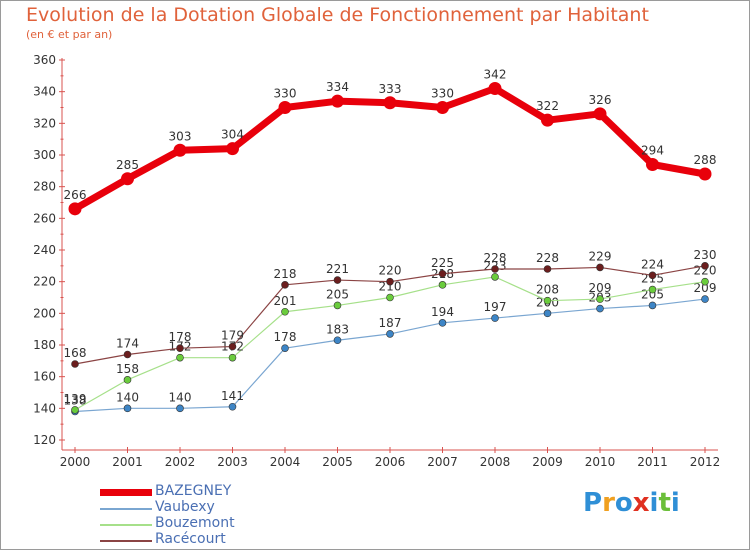  I want to click on data-label-bazegney: 285, so click(127, 165).